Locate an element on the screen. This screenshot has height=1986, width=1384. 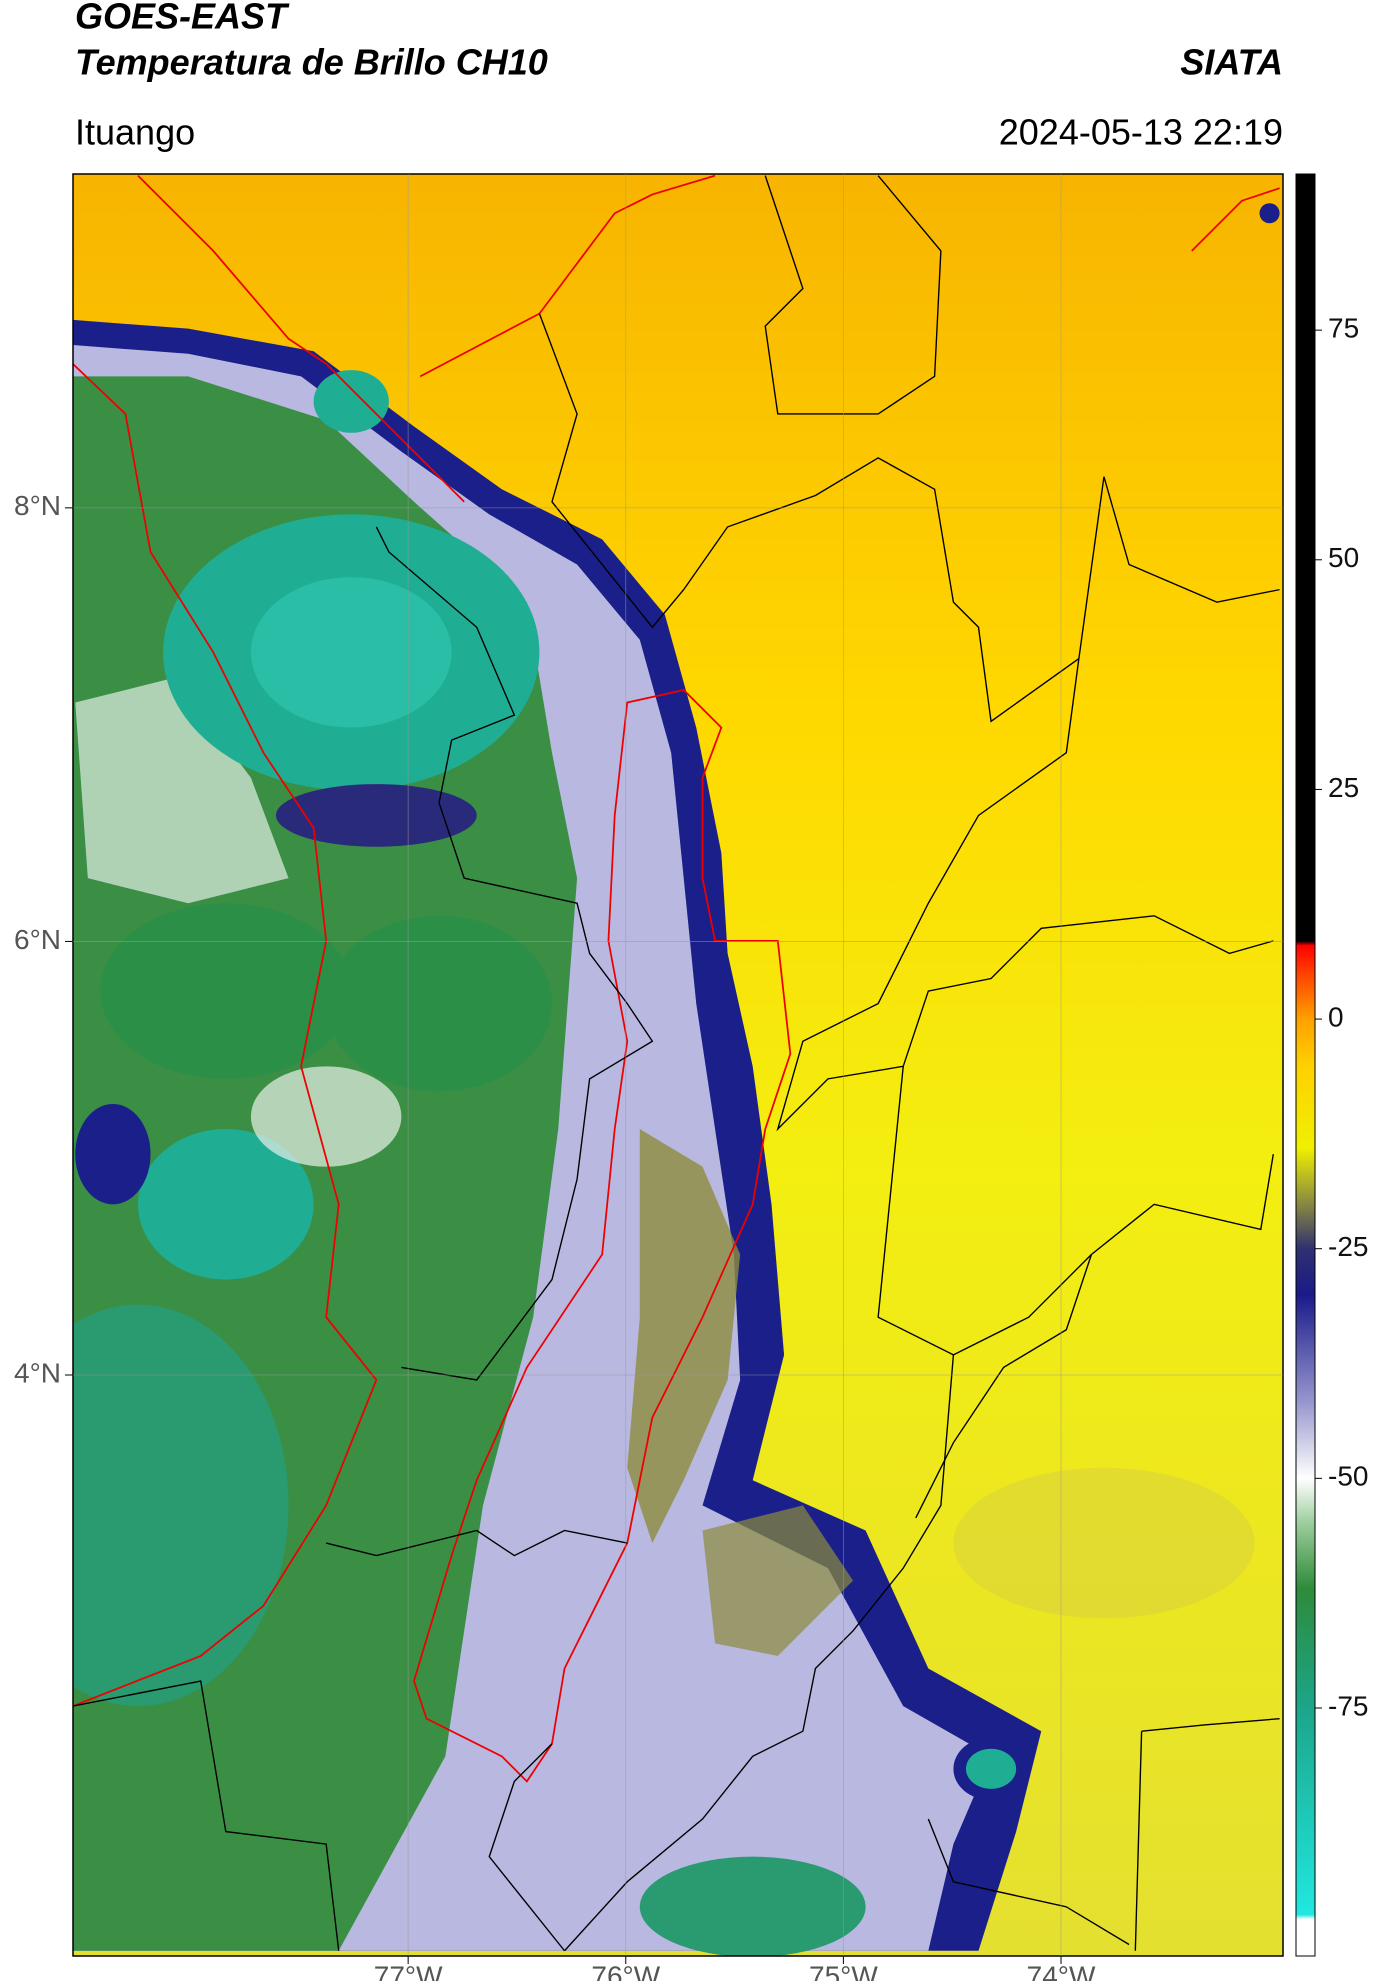
subtitle: Temperatura de Brillo CH10 is located at coordinates (311, 62).